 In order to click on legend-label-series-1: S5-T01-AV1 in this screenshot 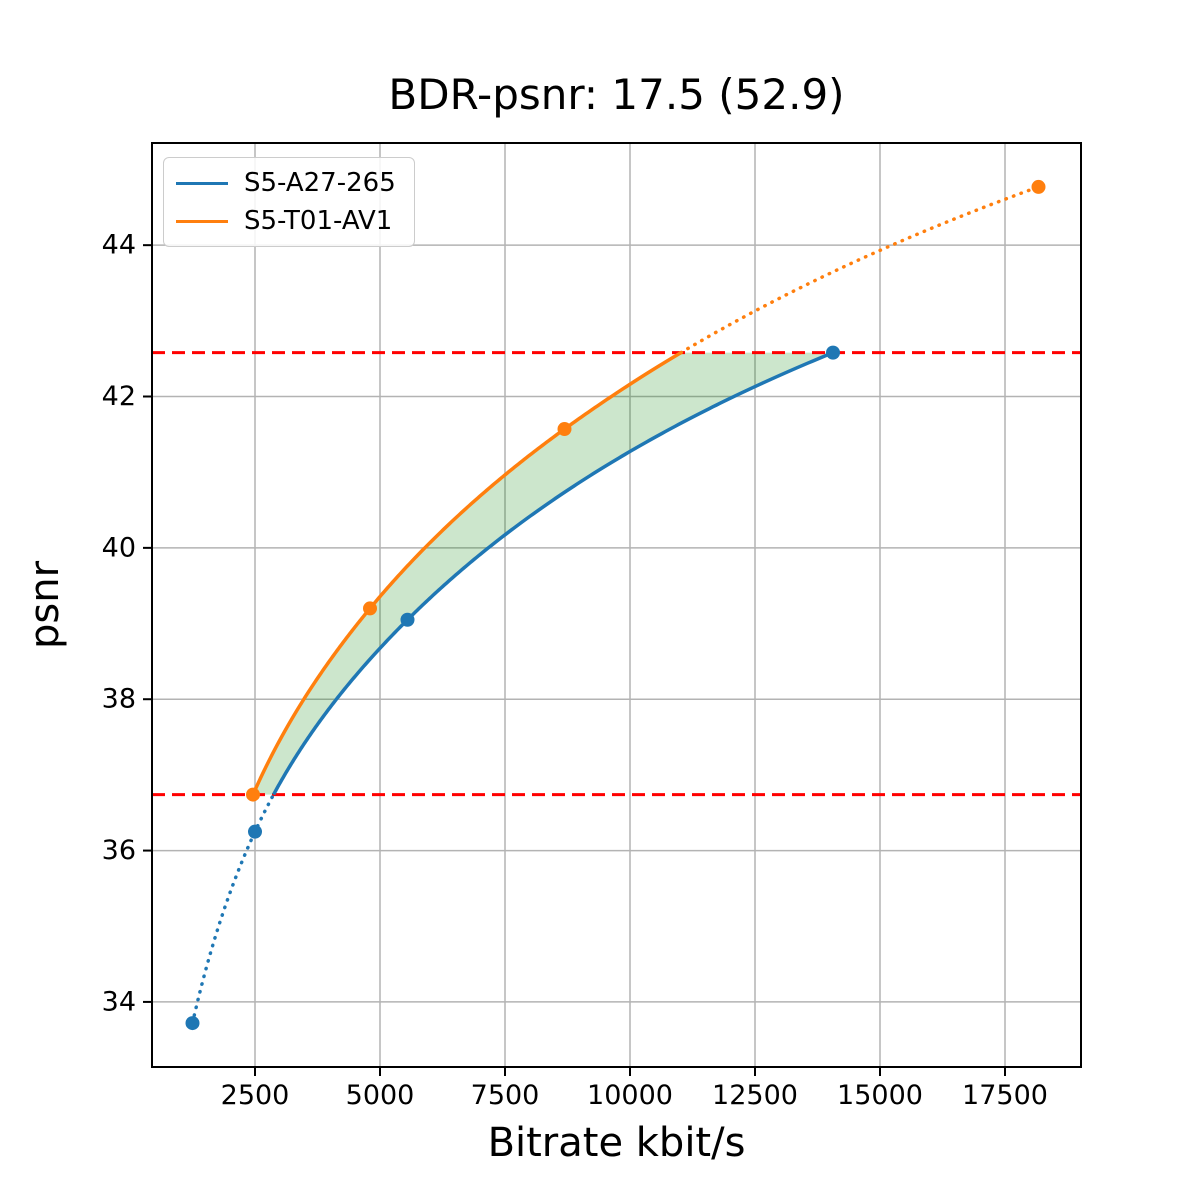, I will do `click(318, 221)`.